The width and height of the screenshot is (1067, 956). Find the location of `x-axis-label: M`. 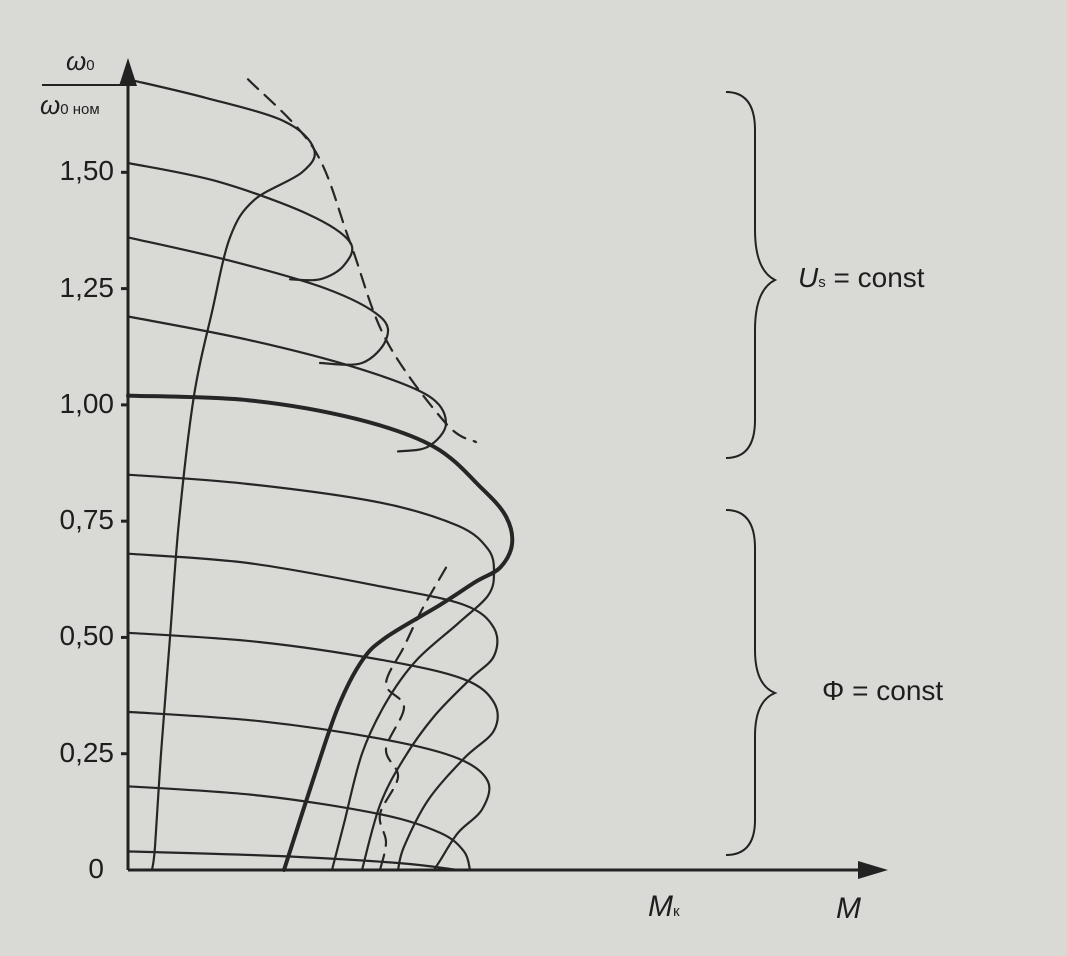

x-axis-label: M is located at coordinates (848, 908).